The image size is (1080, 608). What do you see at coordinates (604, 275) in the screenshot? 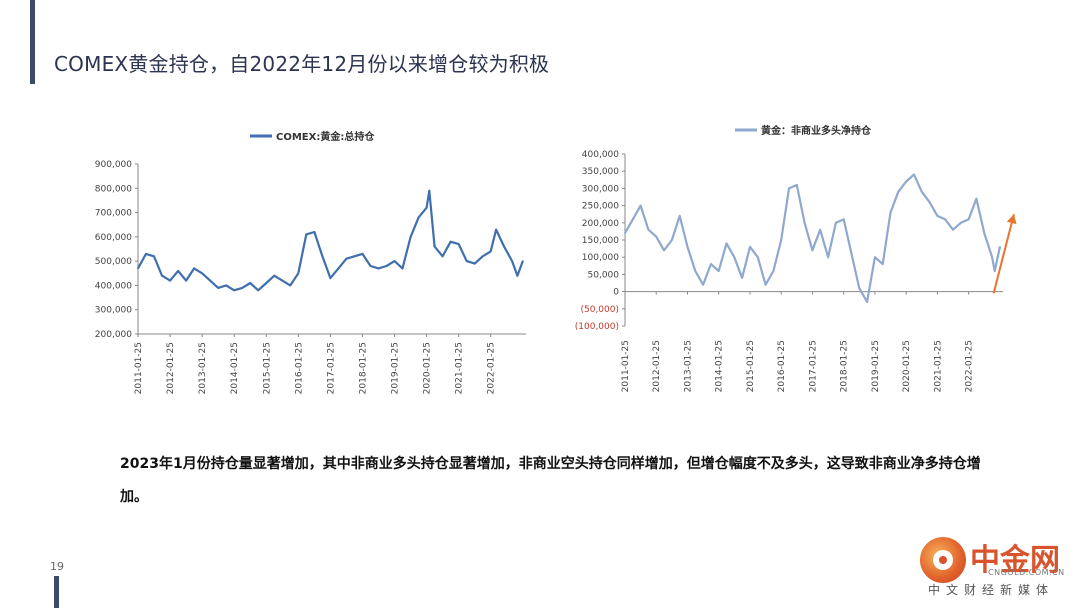
I see `y-tick-label: 50,000` at bounding box center [604, 275].